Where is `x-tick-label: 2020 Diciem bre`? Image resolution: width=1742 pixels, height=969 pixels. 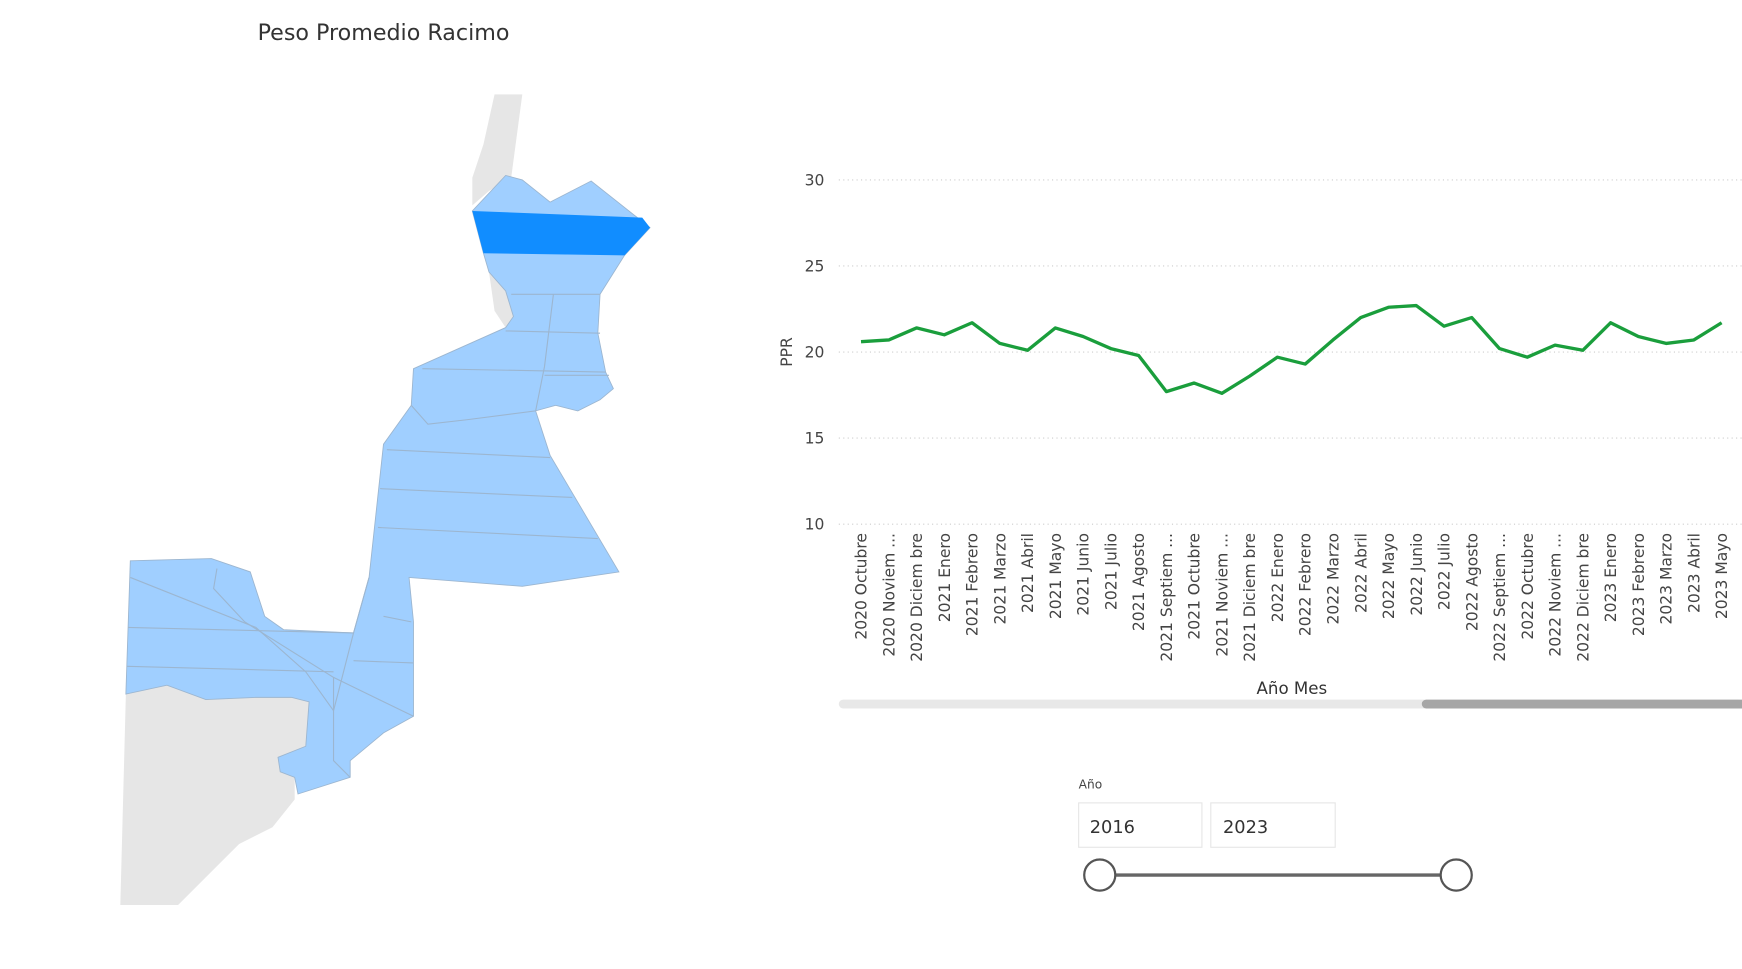 x-tick-label: 2020 Diciem bre is located at coordinates (917, 597).